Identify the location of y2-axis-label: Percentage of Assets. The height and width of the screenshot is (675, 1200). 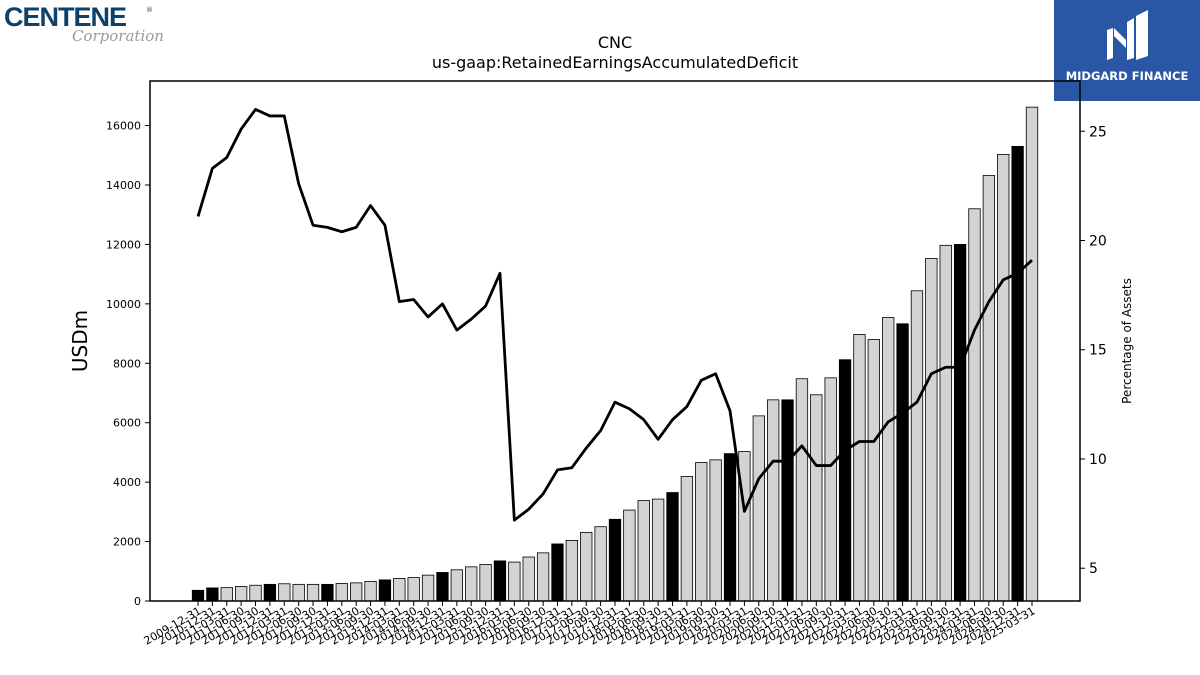
(1127, 341).